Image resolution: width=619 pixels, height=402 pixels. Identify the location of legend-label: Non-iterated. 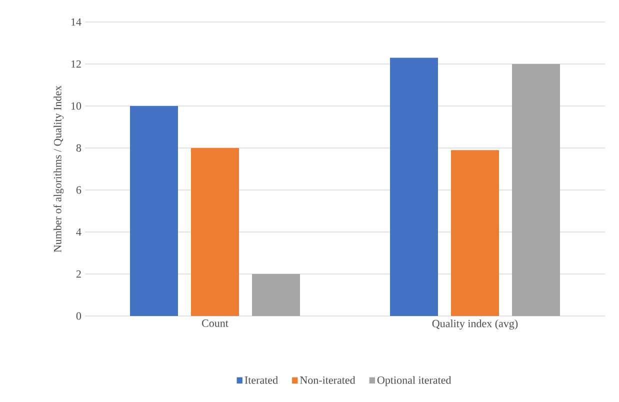
(328, 380).